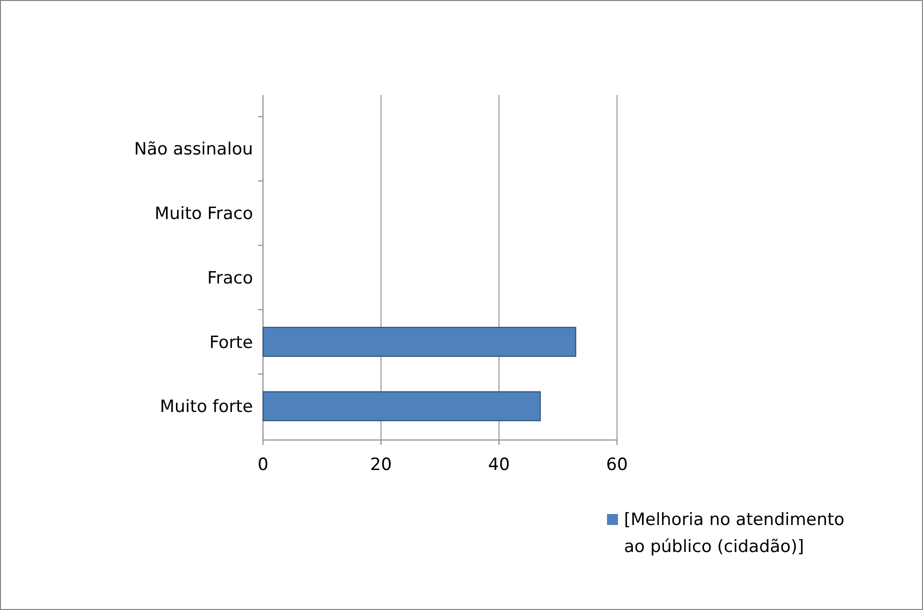  Describe the element at coordinates (203, 214) in the screenshot. I see `y-tick-label: Muito Fraco` at that location.